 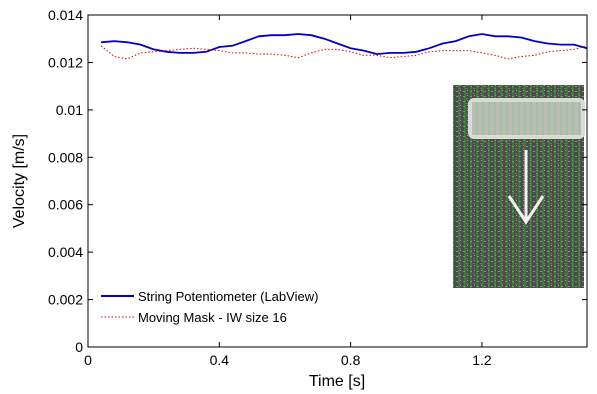 What do you see at coordinates (69, 110) in the screenshot?
I see `y-tick-label: 0.01` at bounding box center [69, 110].